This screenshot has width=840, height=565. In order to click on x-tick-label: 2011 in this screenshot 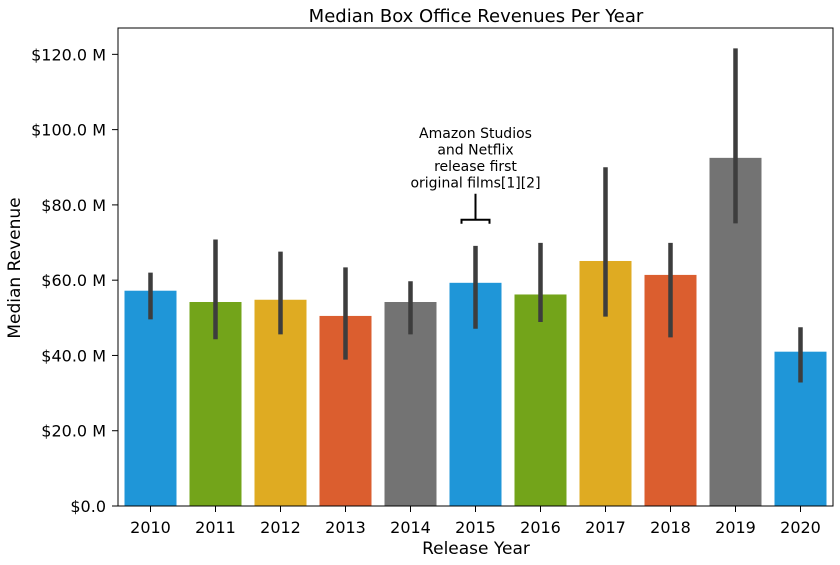, I will do `click(215, 527)`.